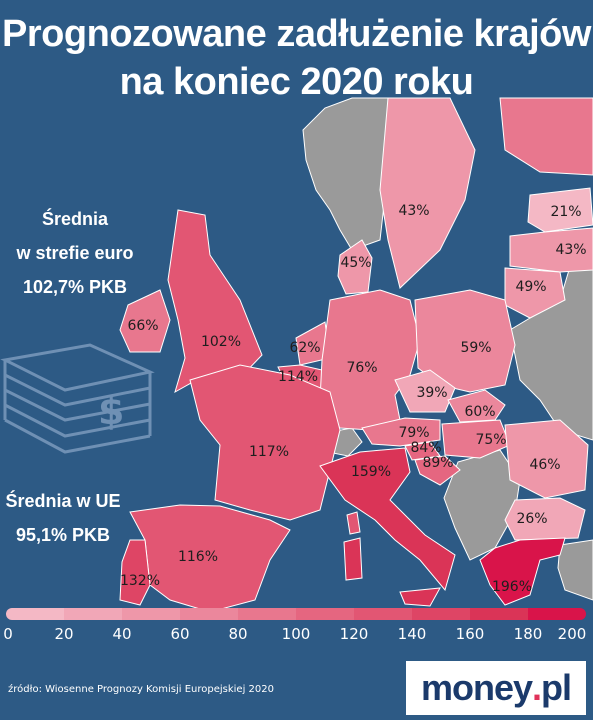 The height and width of the screenshot is (720, 593). Describe the element at coordinates (575, 570) in the screenshot. I see `turkey-land` at that location.